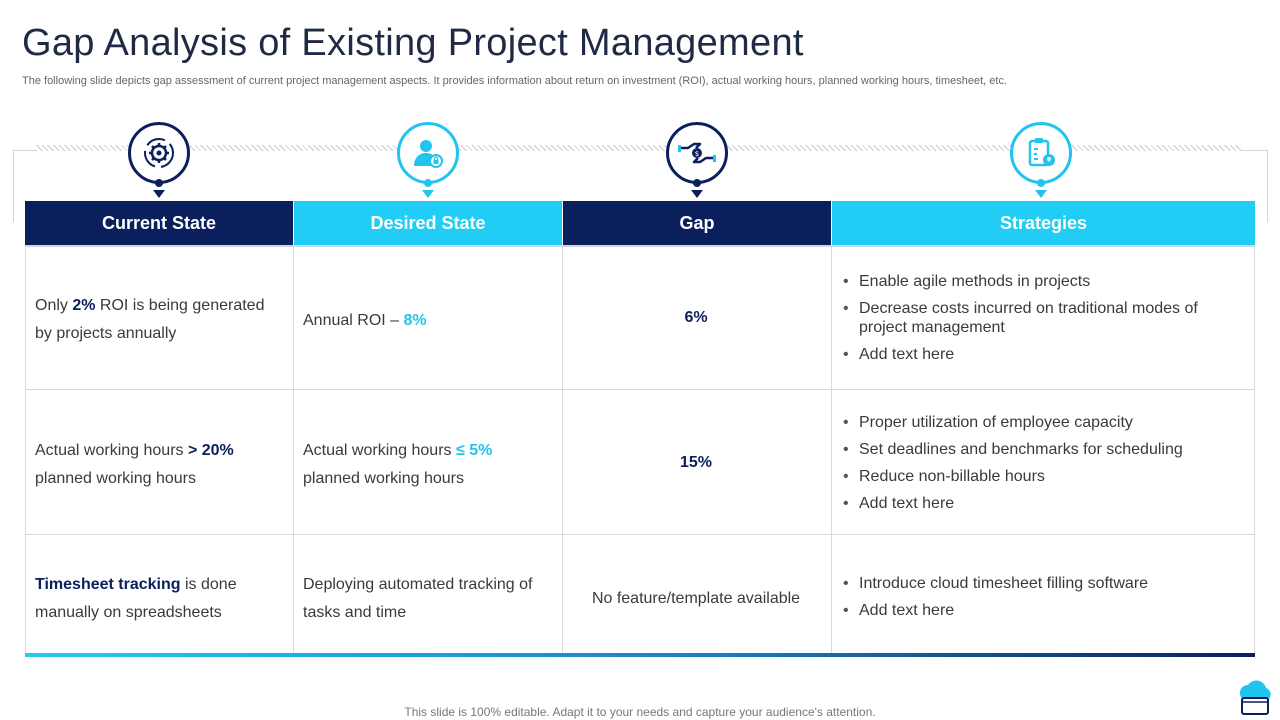 This screenshot has width=1280, height=720. Describe the element at coordinates (696, 598) in the screenshot. I see `table-row-3-gap: No feature/template available` at that location.